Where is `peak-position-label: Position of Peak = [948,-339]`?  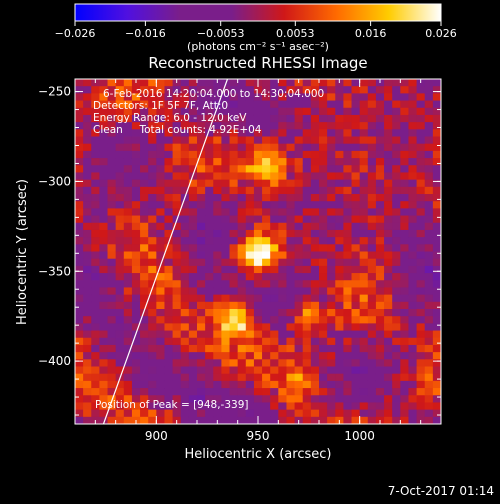 peak-position-label: Position of Peak = [948,-339] is located at coordinates (172, 405).